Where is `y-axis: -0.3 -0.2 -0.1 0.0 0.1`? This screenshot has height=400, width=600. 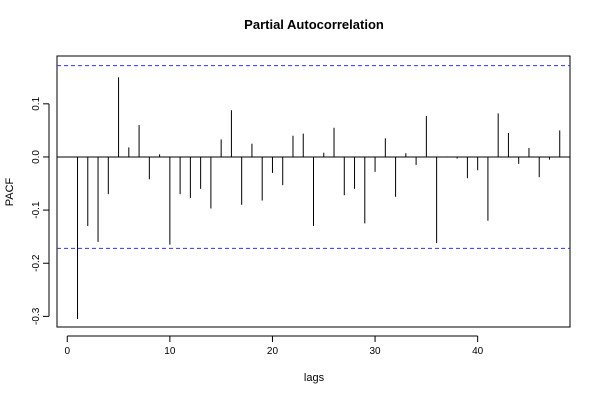
y-axis: -0.3 -0.2 -0.1 0.0 0.1 is located at coordinates (40, 210).